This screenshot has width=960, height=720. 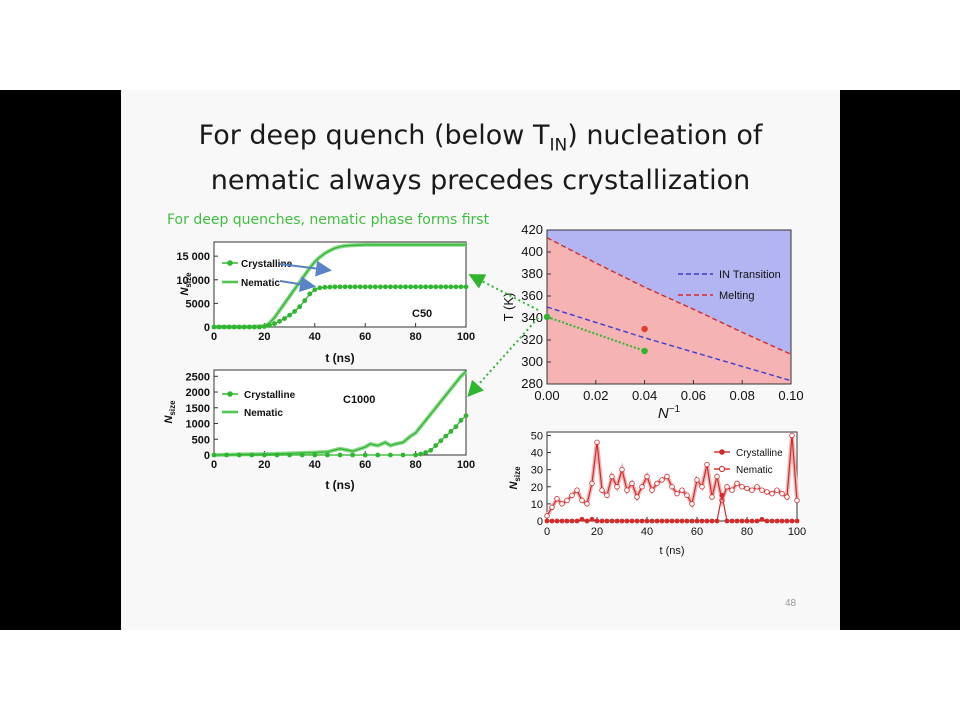 I want to click on c50-xtick-label: 0, so click(x=214, y=337).